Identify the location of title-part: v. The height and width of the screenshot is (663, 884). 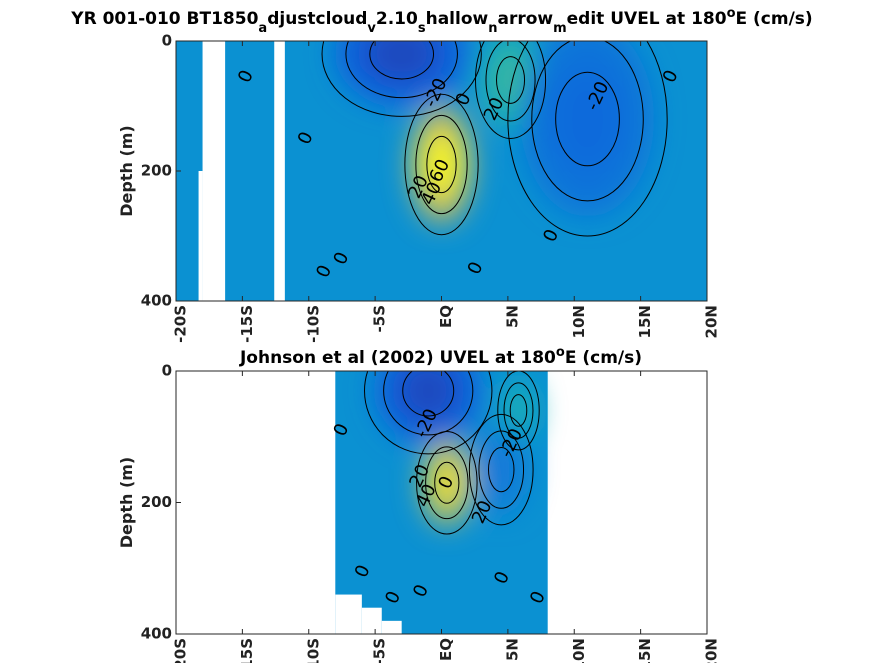
(371, 28).